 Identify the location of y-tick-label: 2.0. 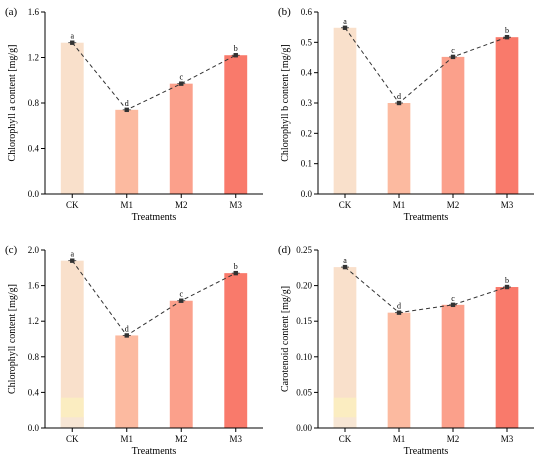
(34, 250).